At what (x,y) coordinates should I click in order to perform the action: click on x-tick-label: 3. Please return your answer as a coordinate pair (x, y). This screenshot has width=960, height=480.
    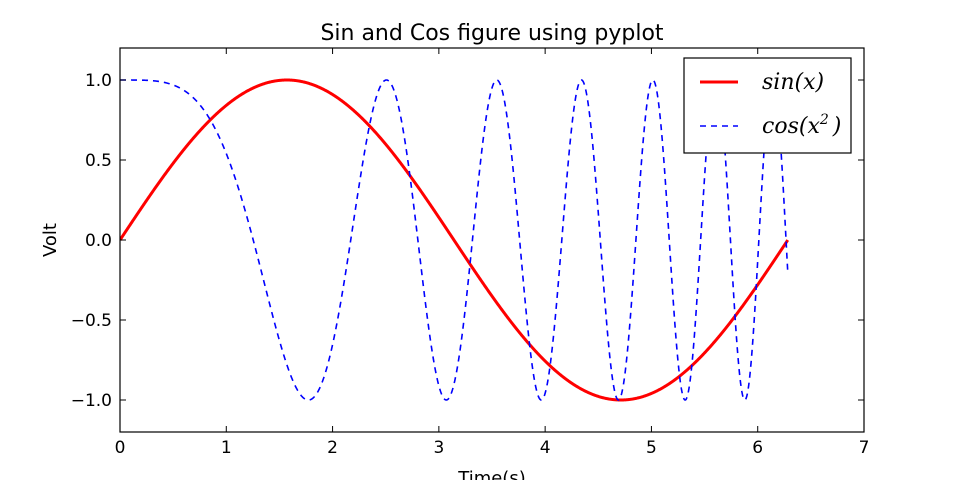
    Looking at the image, I should click on (438, 448).